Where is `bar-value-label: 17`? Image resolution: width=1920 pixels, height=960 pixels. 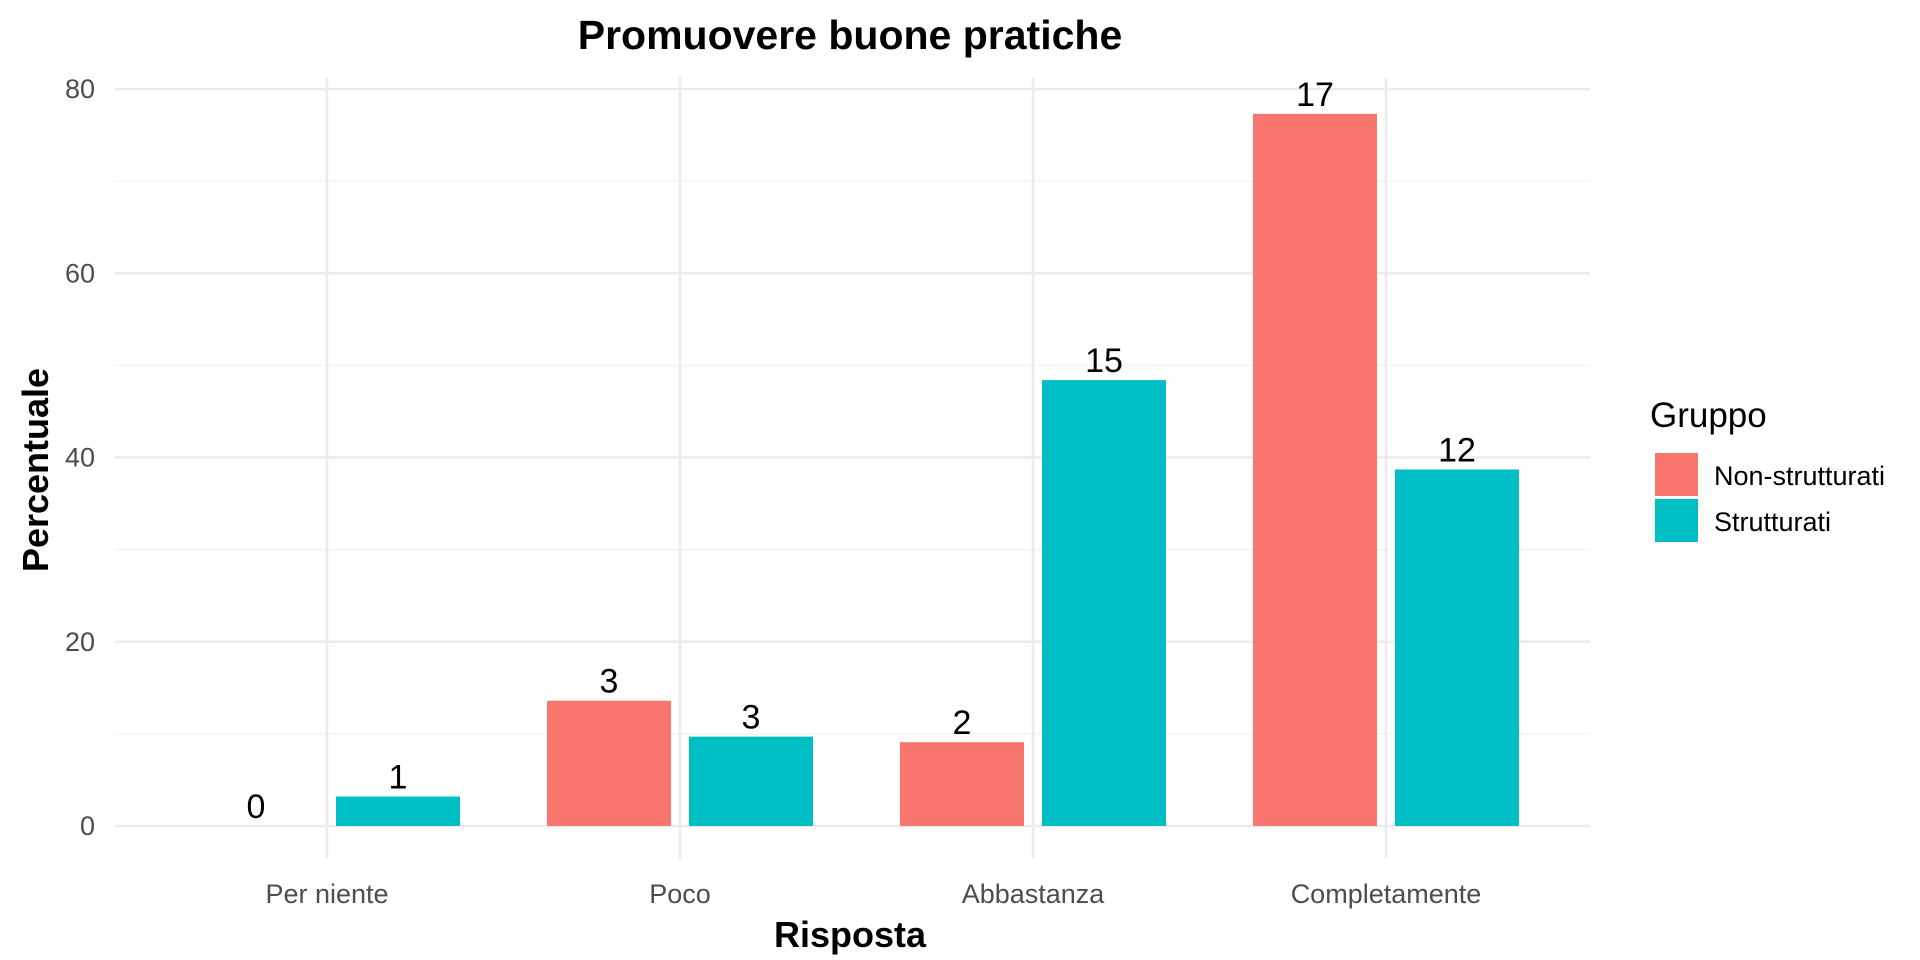
bar-value-label: 17 is located at coordinates (1315, 95).